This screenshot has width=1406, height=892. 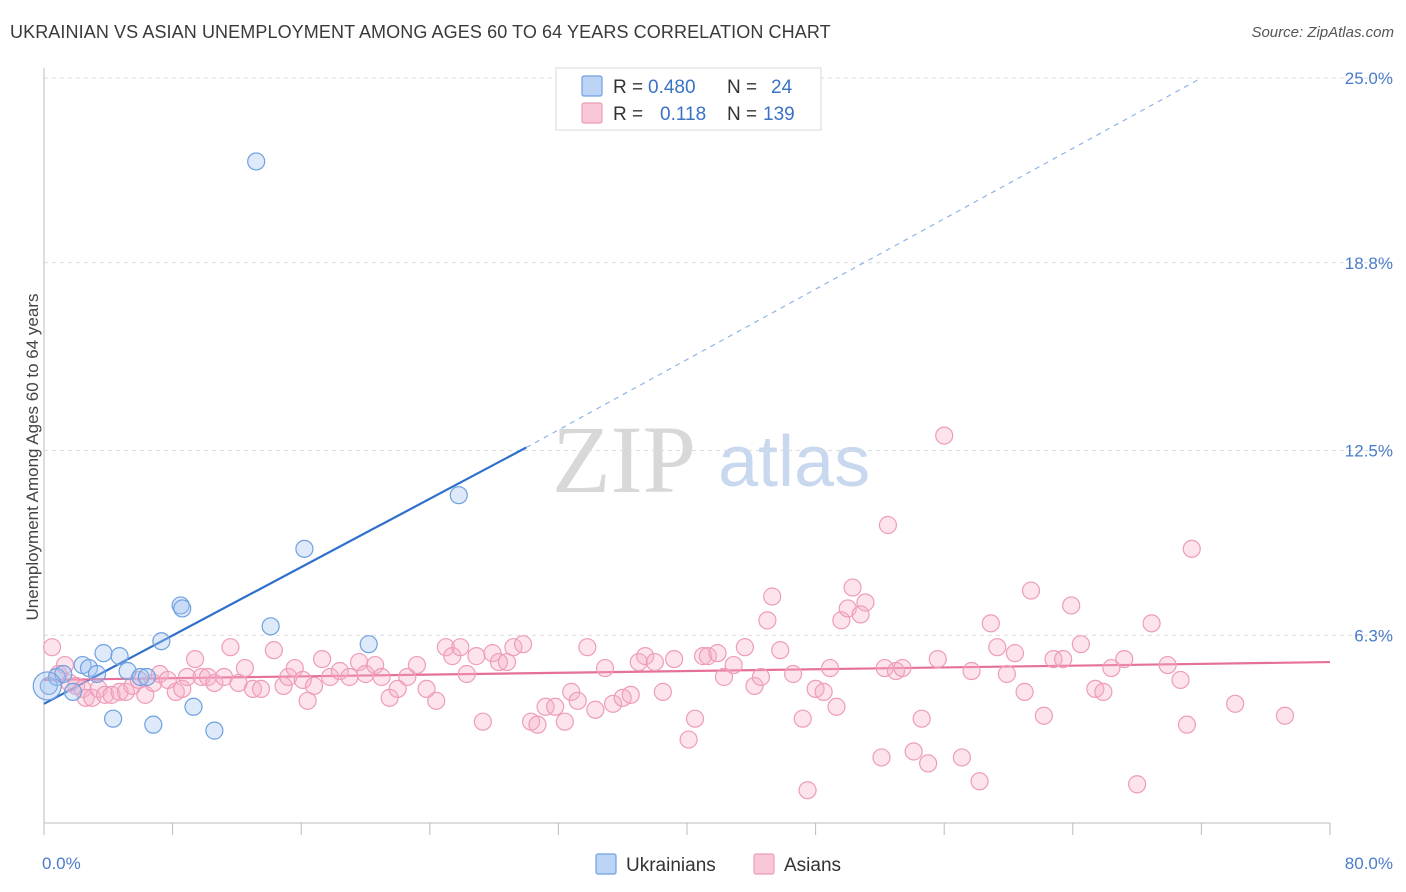 What do you see at coordinates (742, 114) in the screenshot?
I see `legend-n-label: N =` at bounding box center [742, 114].